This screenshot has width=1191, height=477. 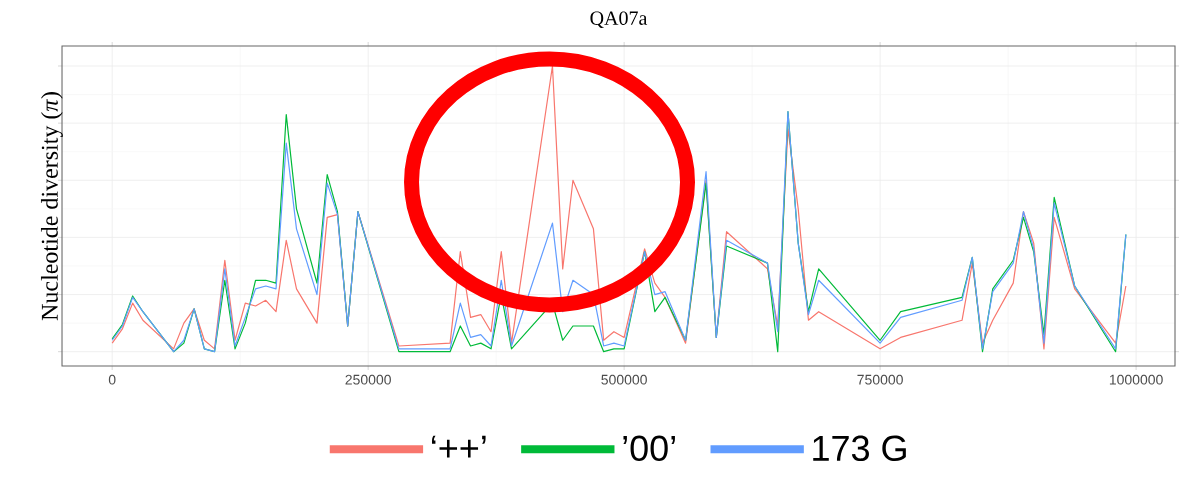 I want to click on x-tick-label: 750000, so click(x=880, y=379).